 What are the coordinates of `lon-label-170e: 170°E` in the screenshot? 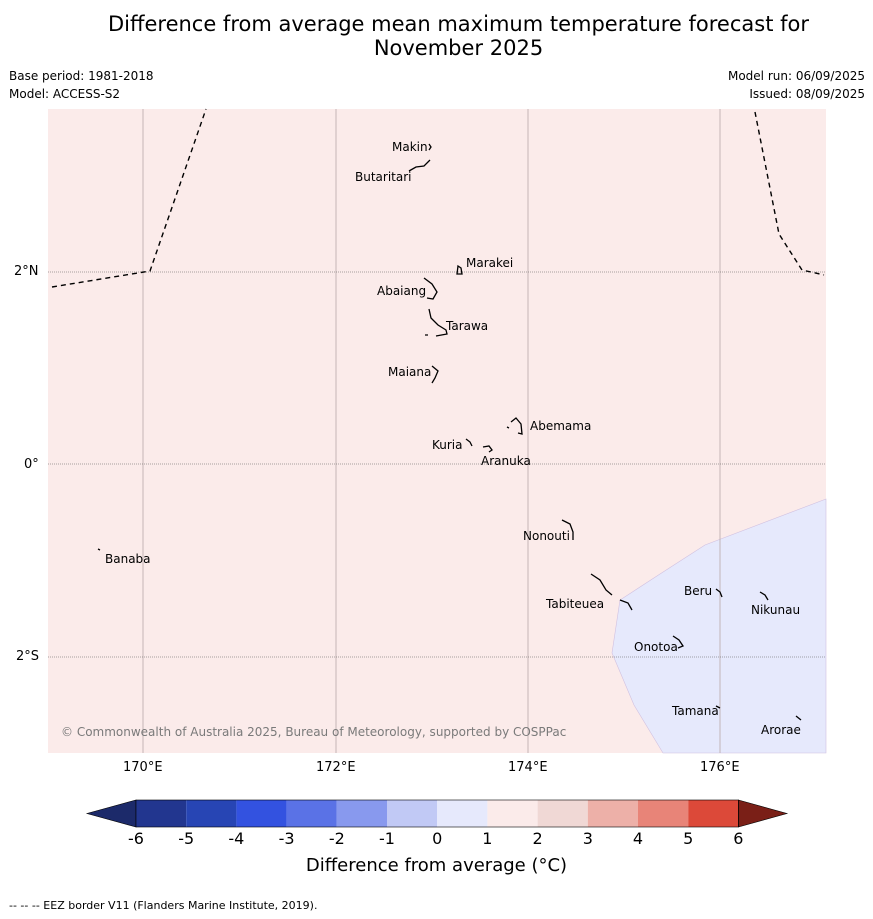 It's located at (143, 767).